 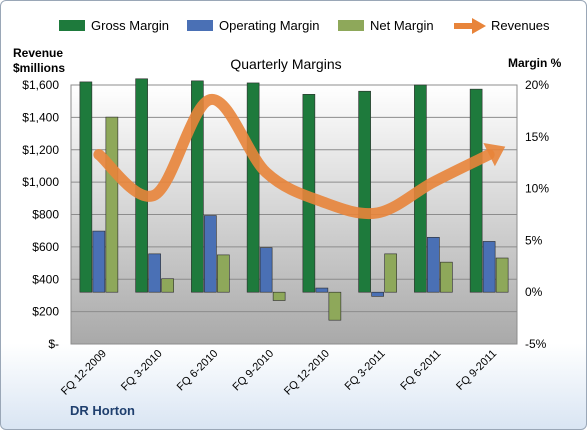 I want to click on left-axis-title-line2: $millions, so click(x=39, y=68).